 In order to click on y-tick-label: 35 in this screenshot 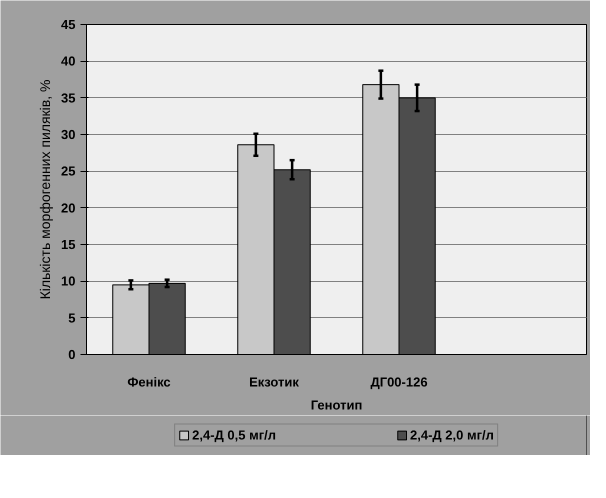, I will do `click(68, 98)`.